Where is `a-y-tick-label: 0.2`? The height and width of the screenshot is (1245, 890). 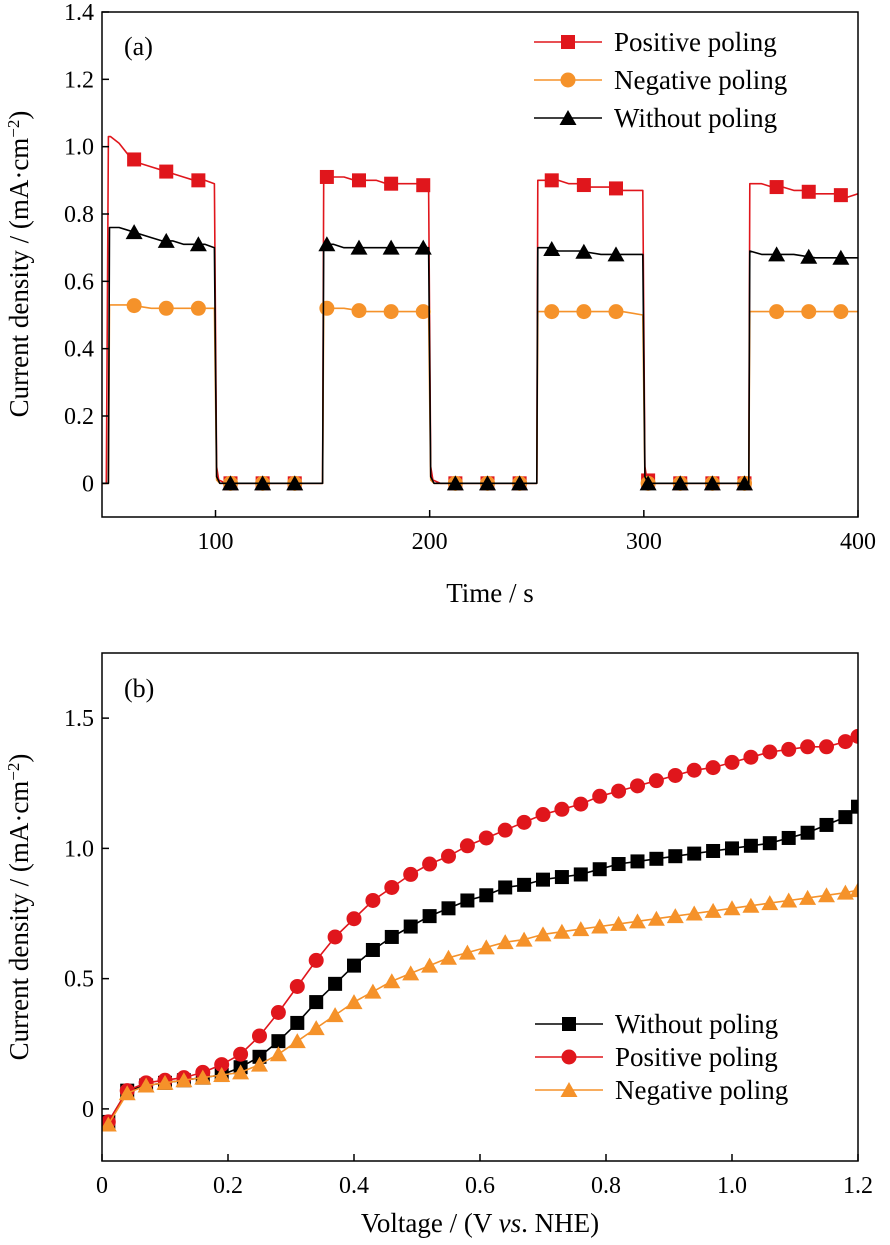
a-y-tick-label: 0.2 is located at coordinates (79, 417).